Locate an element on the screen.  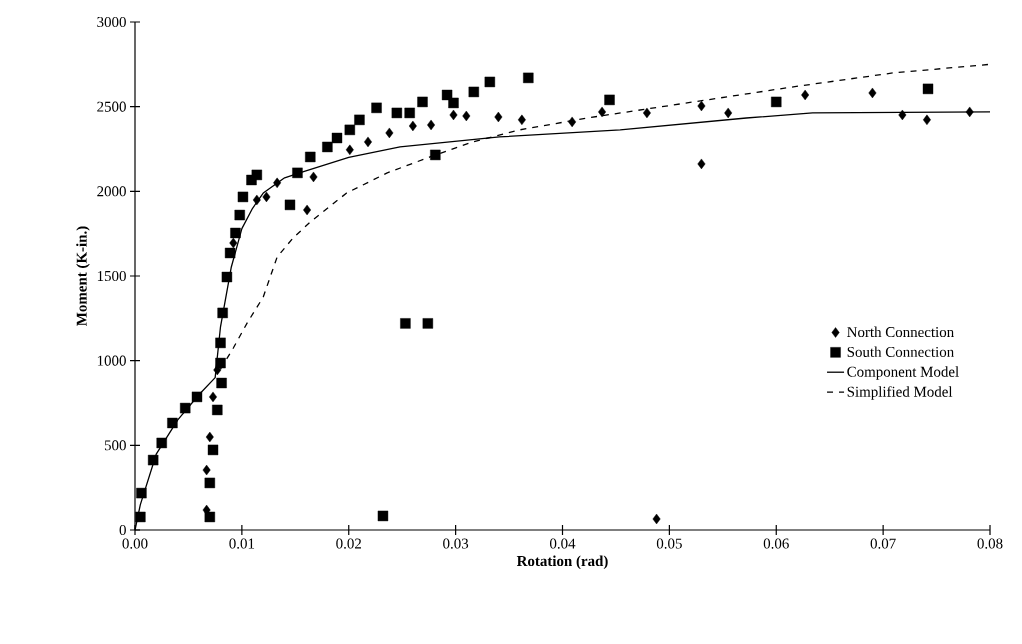
x-tick-label: 0.00 is located at coordinates (135, 543).